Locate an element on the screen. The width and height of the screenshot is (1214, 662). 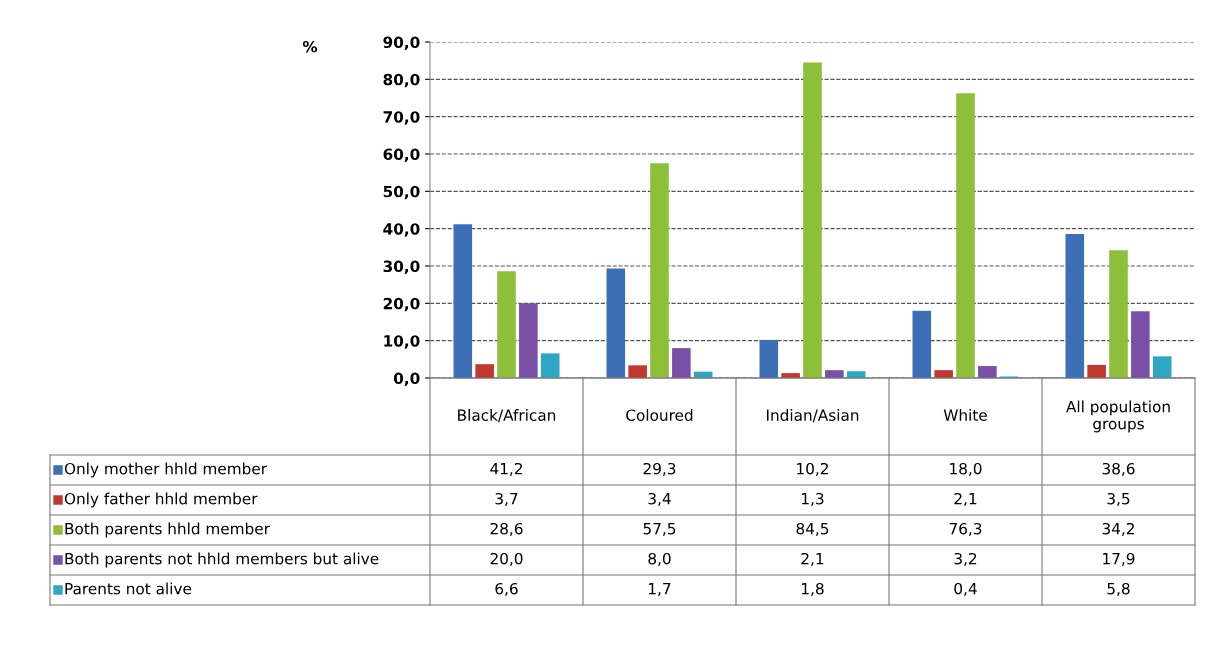
data-label: 6,6 is located at coordinates (506, 589).